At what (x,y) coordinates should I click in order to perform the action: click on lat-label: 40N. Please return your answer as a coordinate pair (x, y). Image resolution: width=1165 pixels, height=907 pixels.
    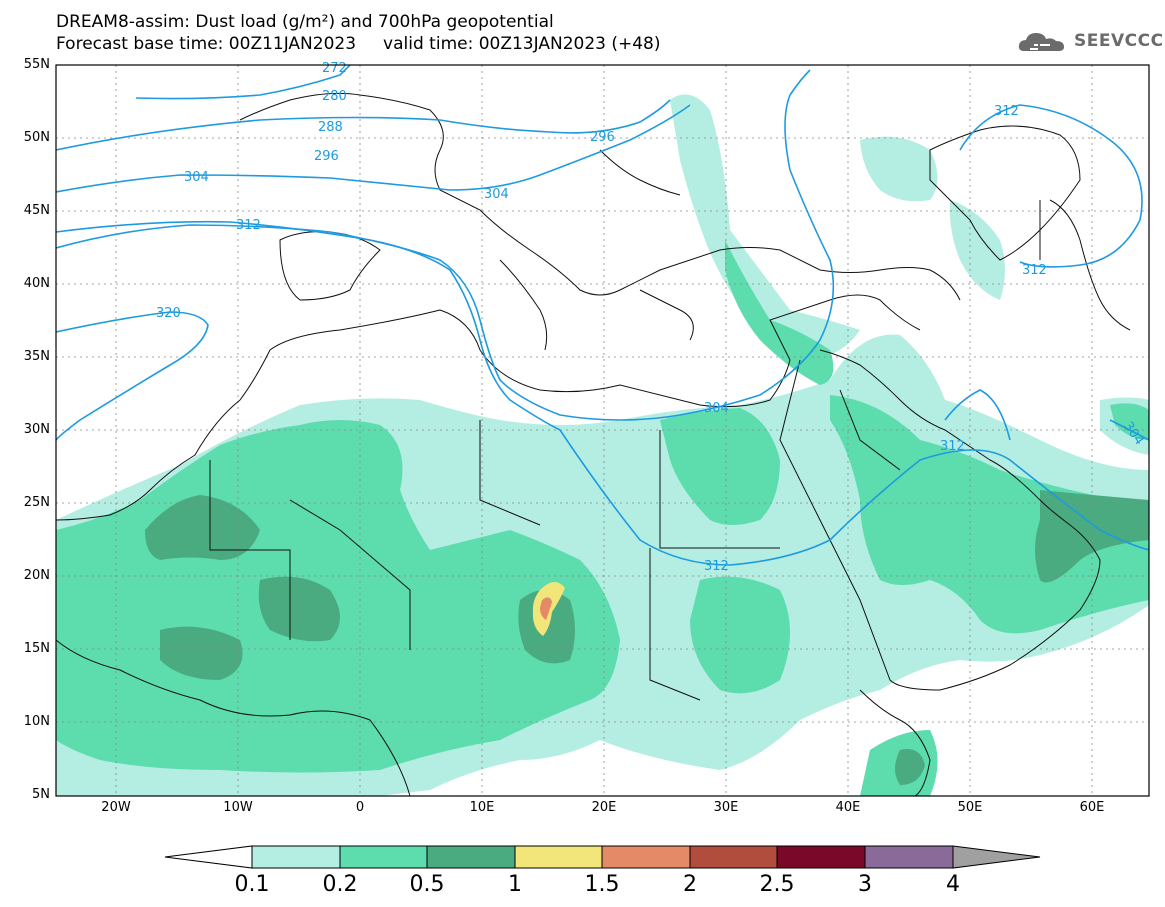
    Looking at the image, I should click on (36, 283).